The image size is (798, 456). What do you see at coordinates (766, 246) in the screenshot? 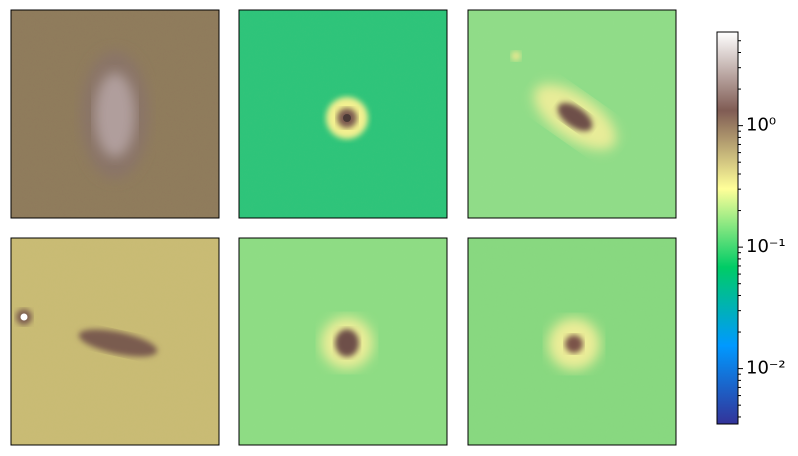
I see `y-tick-label: 10⁻¹` at bounding box center [766, 246].